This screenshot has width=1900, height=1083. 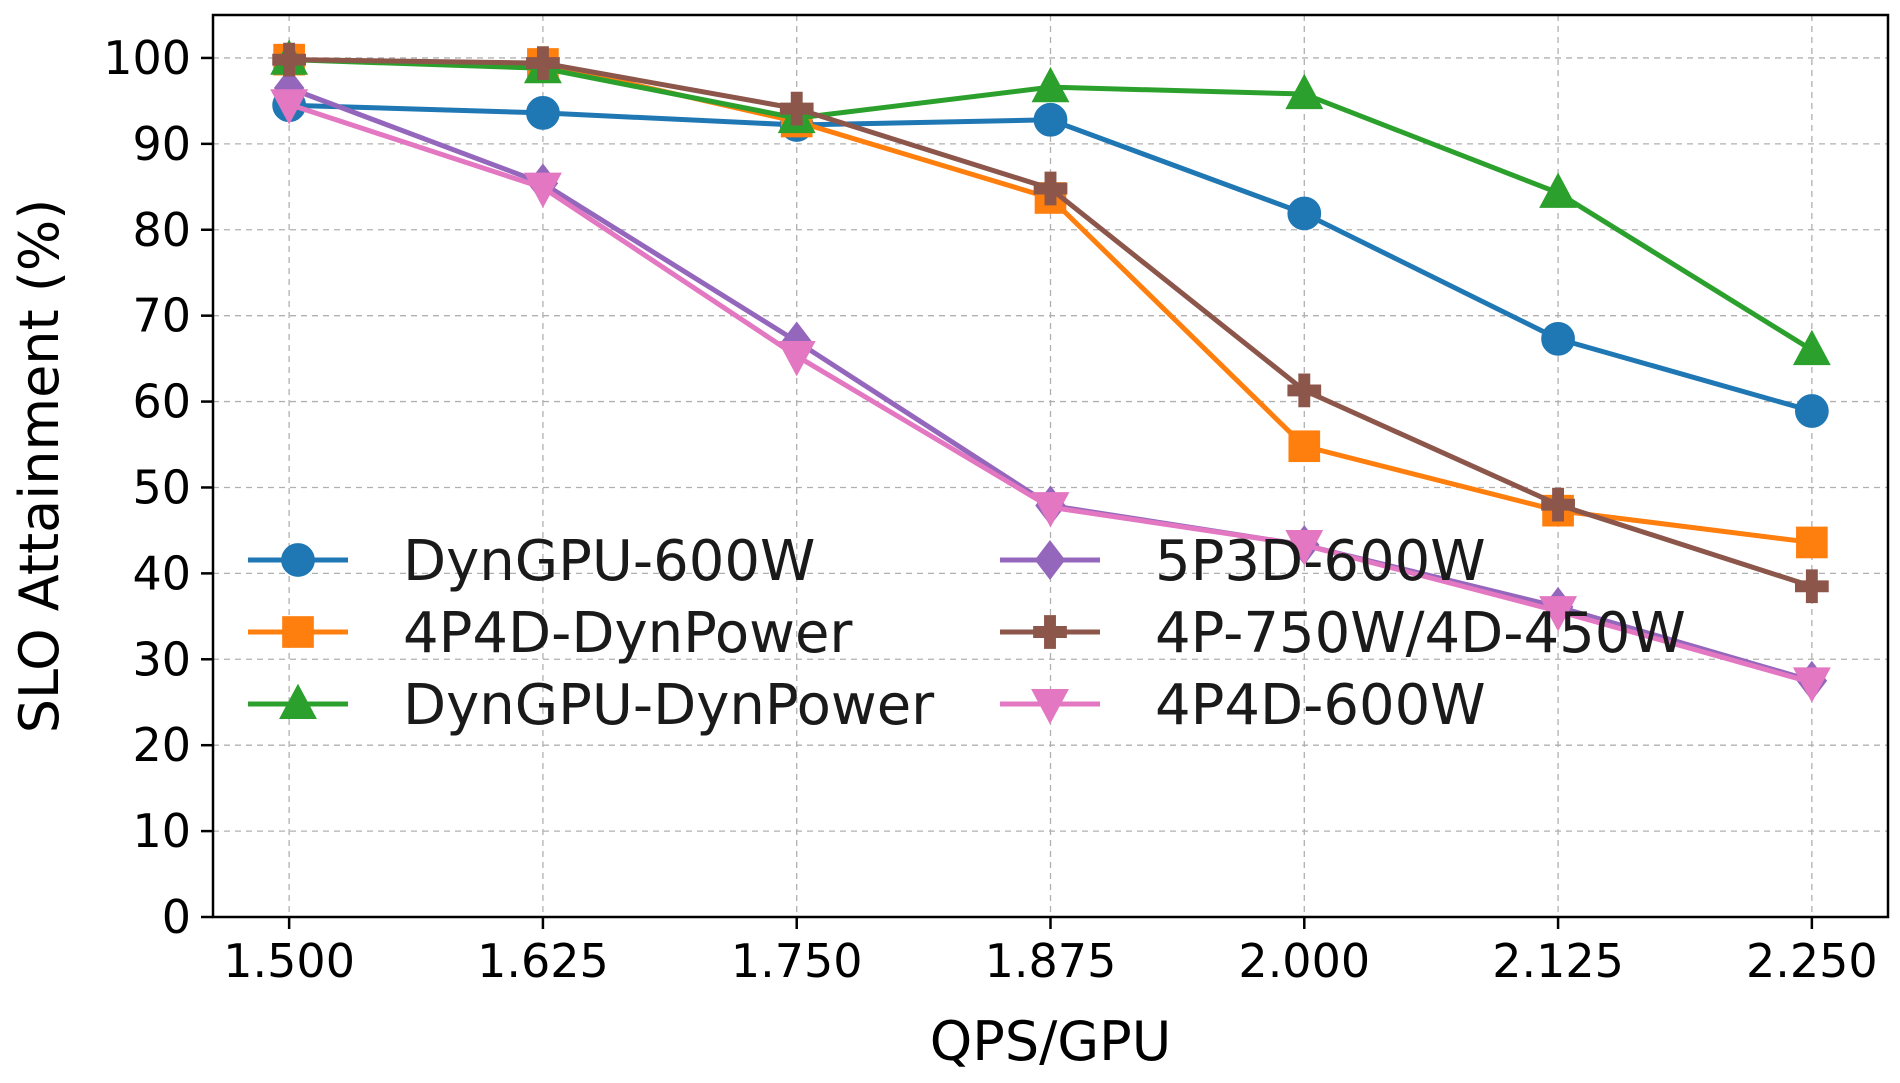 What do you see at coordinates (543, 961) in the screenshot?
I see `x-tick-label: 1.625` at bounding box center [543, 961].